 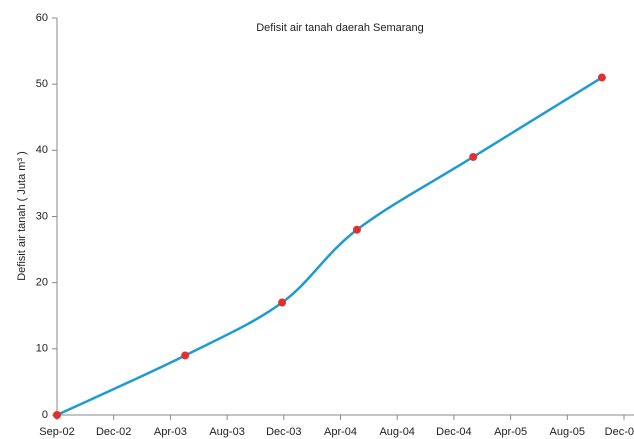 I want to click on y-tick-label: 10, so click(x=42, y=349).